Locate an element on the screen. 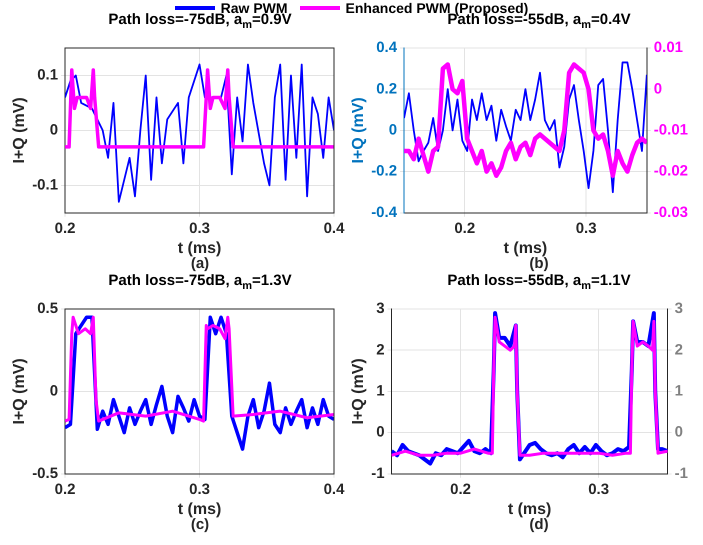 This screenshot has height=545, width=703. y2-tick-label: 2 is located at coordinates (679, 349).